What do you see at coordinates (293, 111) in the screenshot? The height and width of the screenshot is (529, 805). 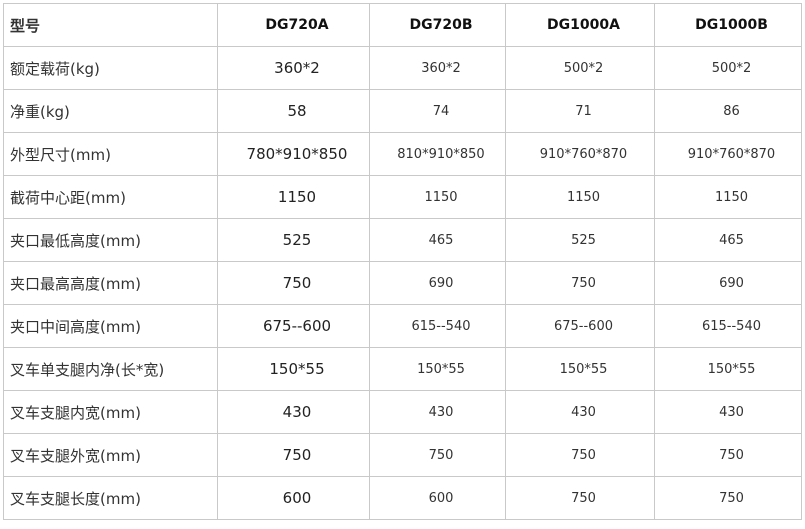 I see `table-cell: 58` at bounding box center [293, 111].